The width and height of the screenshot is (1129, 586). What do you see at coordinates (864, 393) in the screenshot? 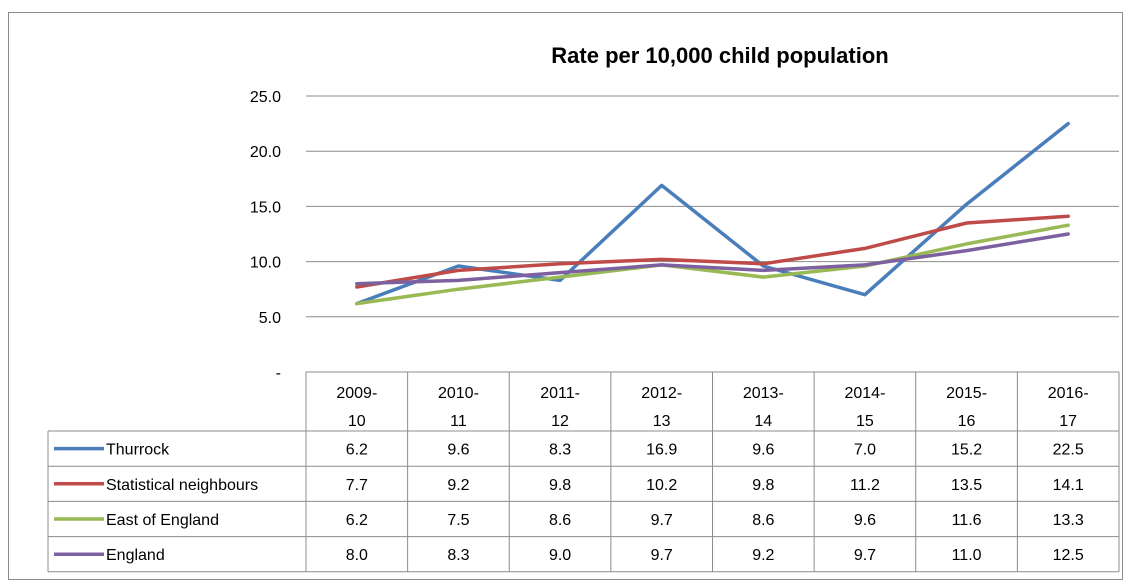
I see `category-label: 2014-` at bounding box center [864, 393].